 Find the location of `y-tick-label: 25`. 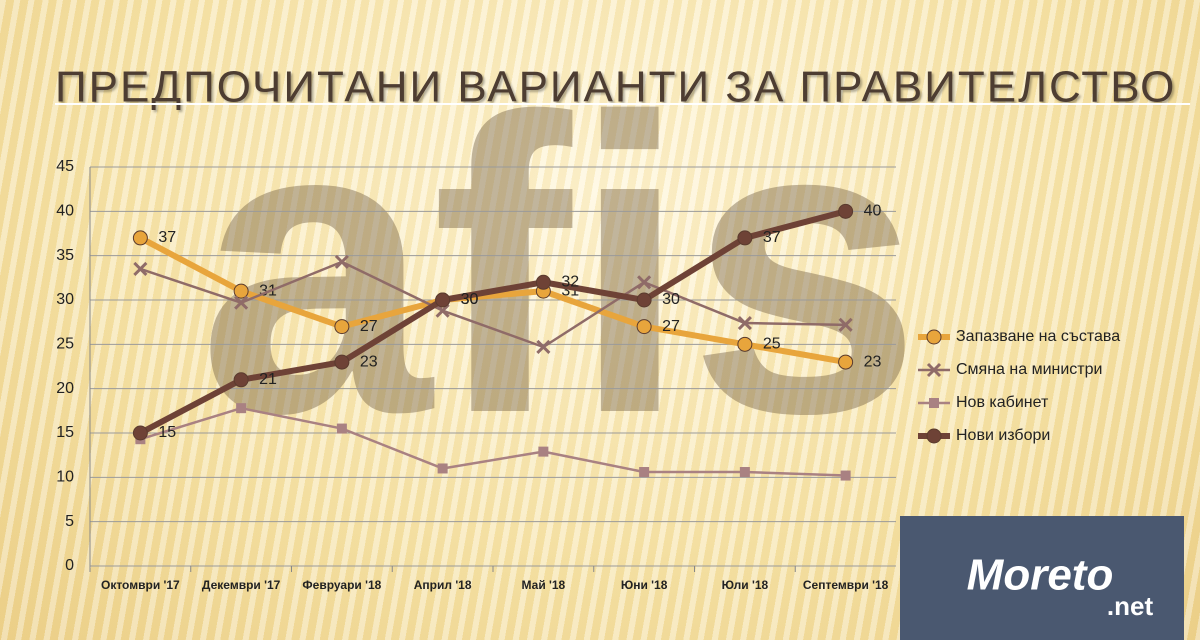

y-tick-label: 25 is located at coordinates (65, 344).